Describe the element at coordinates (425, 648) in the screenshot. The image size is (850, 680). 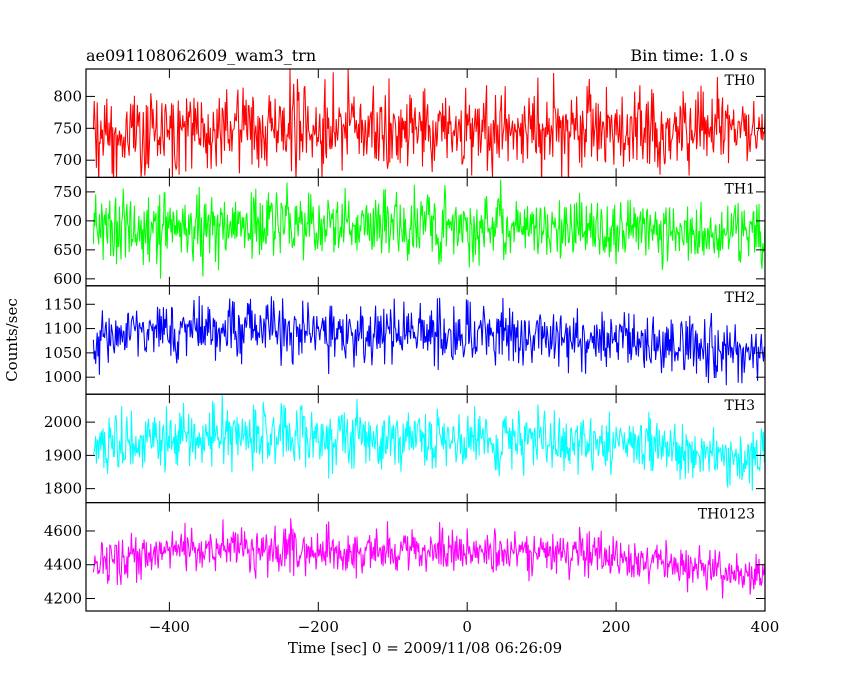
I see `x-axis-title: Time [sec] 0 = 2009/11/08 06:26:09` at that location.